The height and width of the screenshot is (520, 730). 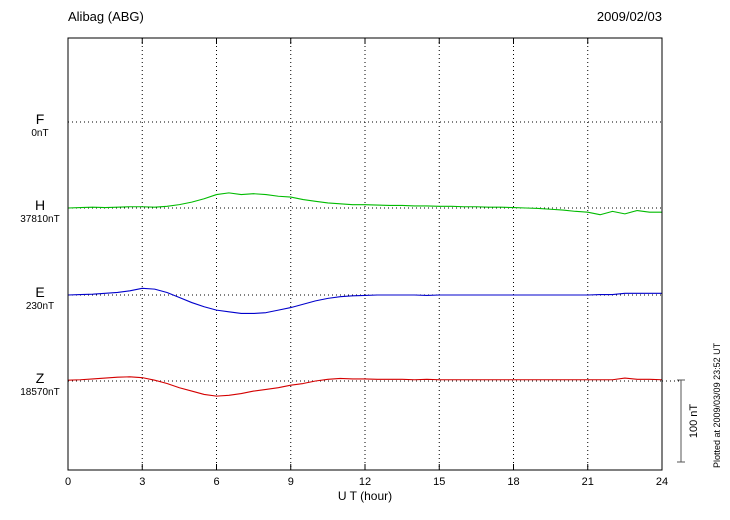 I want to click on tick-label-9: 9, so click(x=291, y=482).